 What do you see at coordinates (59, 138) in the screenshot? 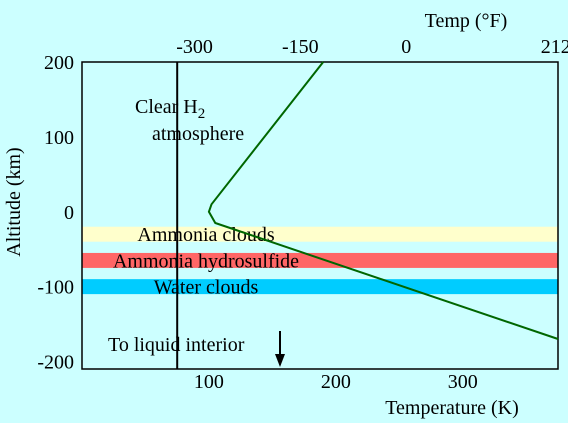
I see `altitude-tick-label: 100` at bounding box center [59, 138].